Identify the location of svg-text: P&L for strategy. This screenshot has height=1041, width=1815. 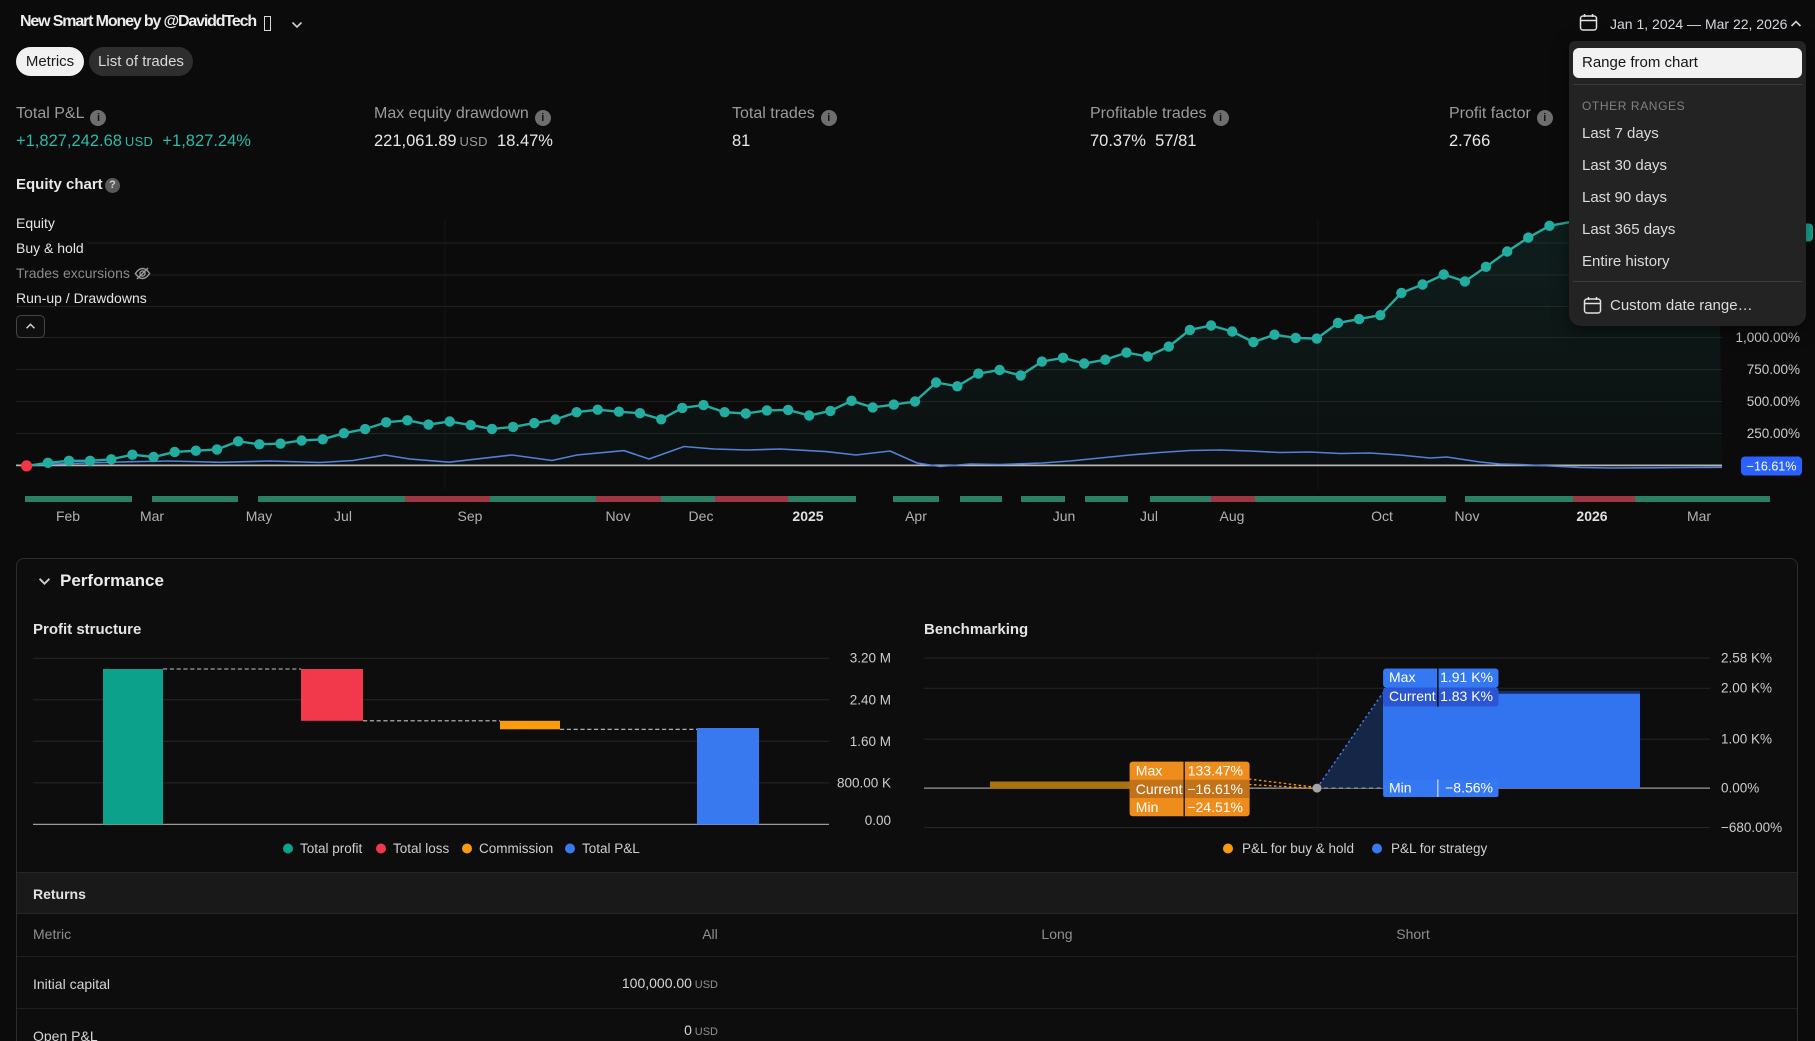
(1439, 848).